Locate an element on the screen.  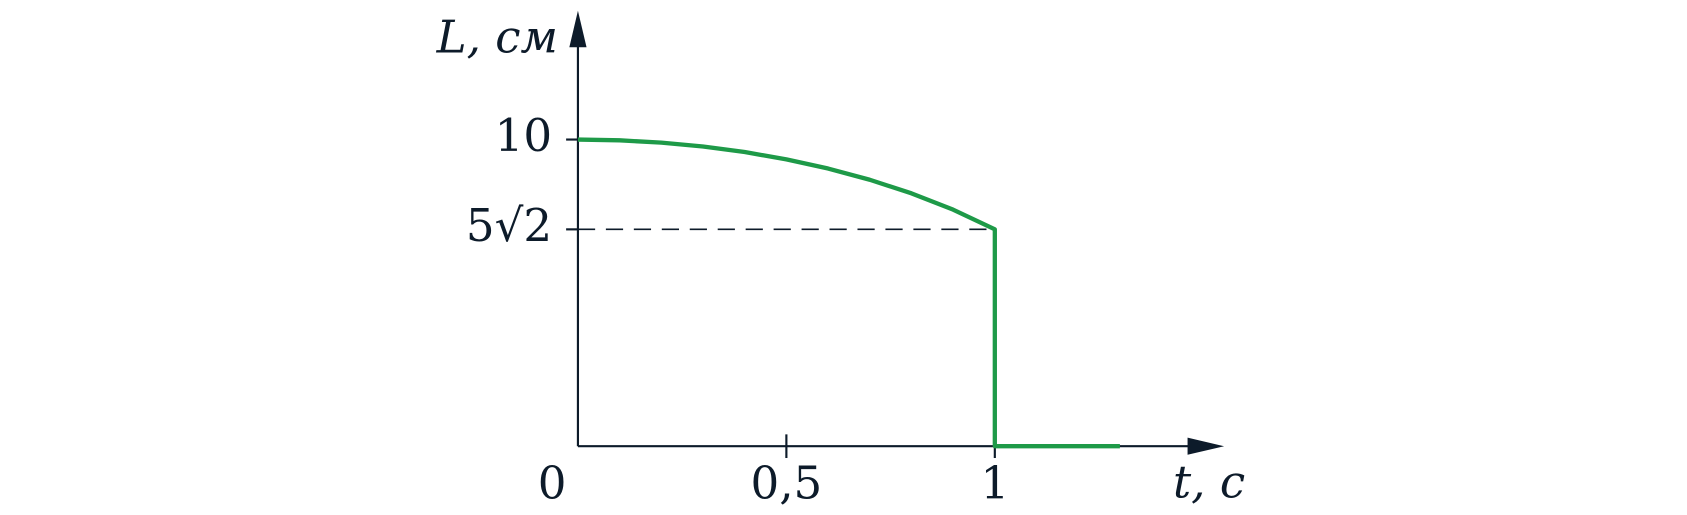
x-tick-label: 0 is located at coordinates (552, 483).